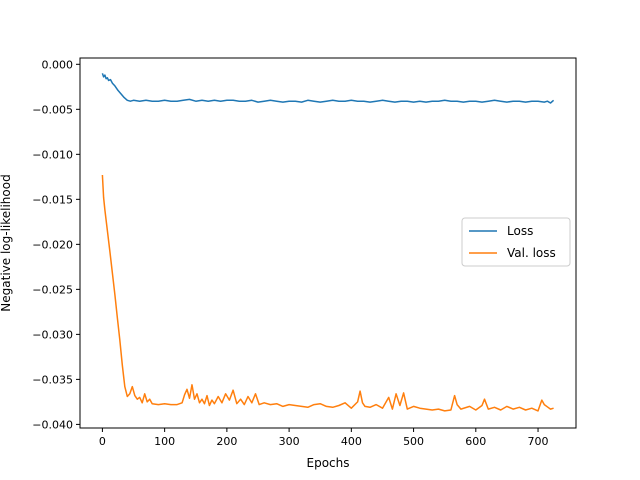 The width and height of the screenshot is (640, 480). Describe the element at coordinates (102, 441) in the screenshot. I see `x-tick-label: 0` at that location.